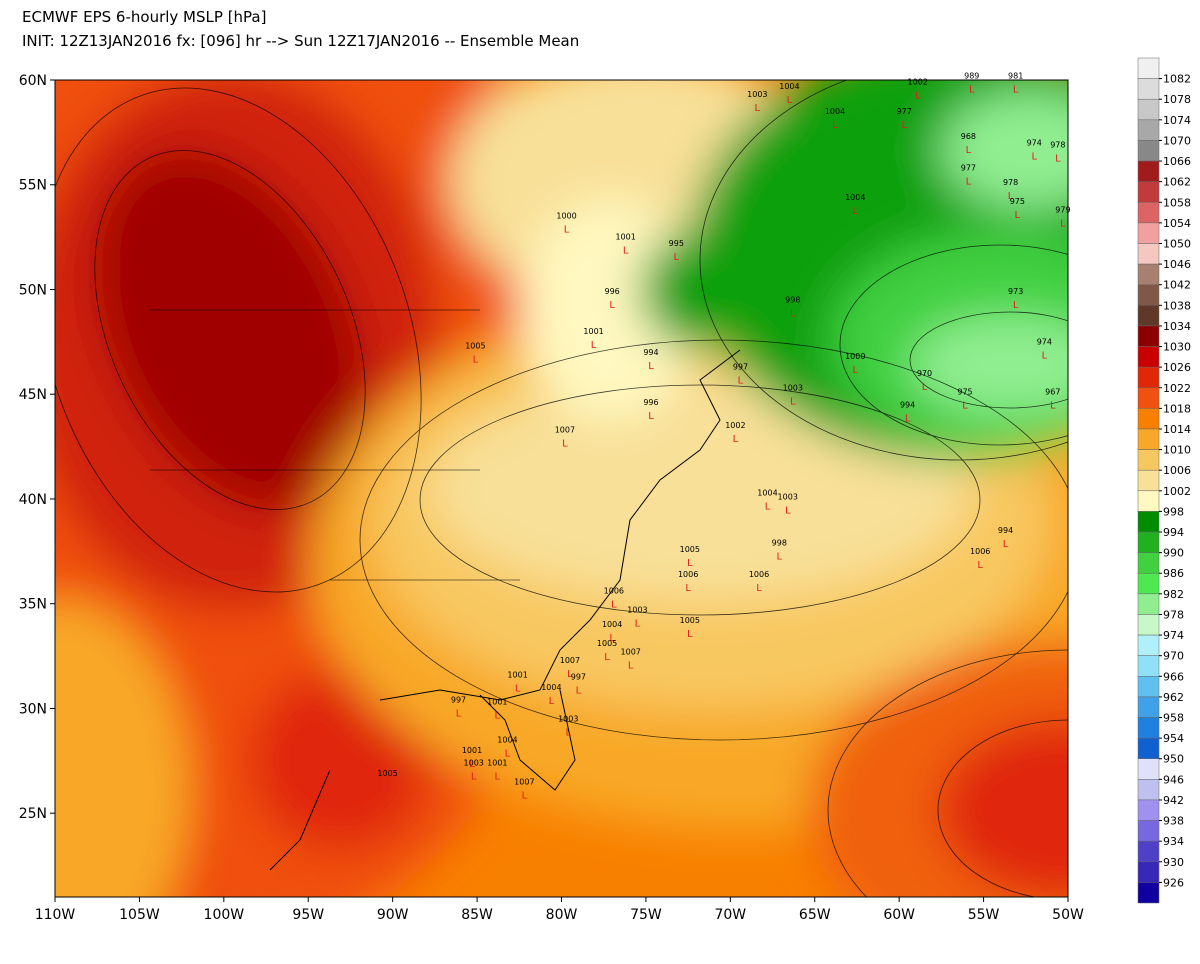 Image resolution: width=1200 pixels, height=964 pixels. I want to click on low-pressure-value: 968, so click(968, 136).